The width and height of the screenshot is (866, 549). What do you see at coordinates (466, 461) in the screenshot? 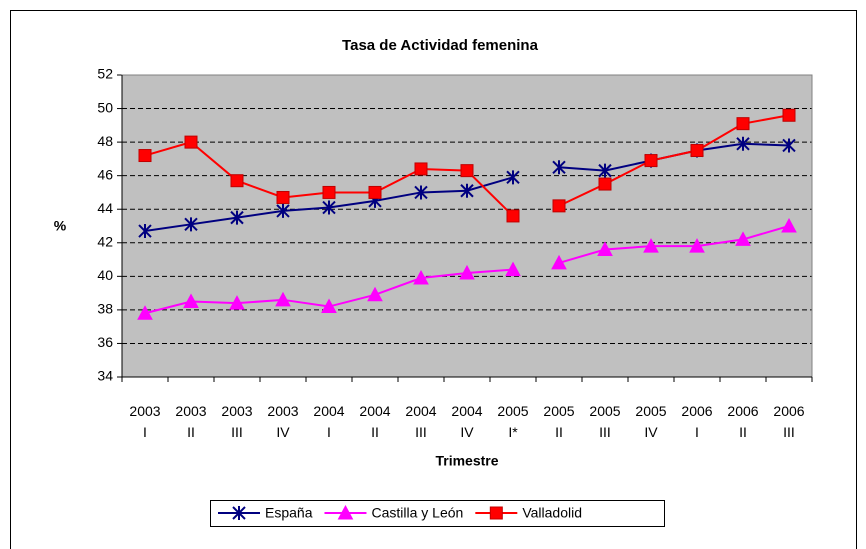
I see `x-axis-label: Trimestre` at bounding box center [466, 461].